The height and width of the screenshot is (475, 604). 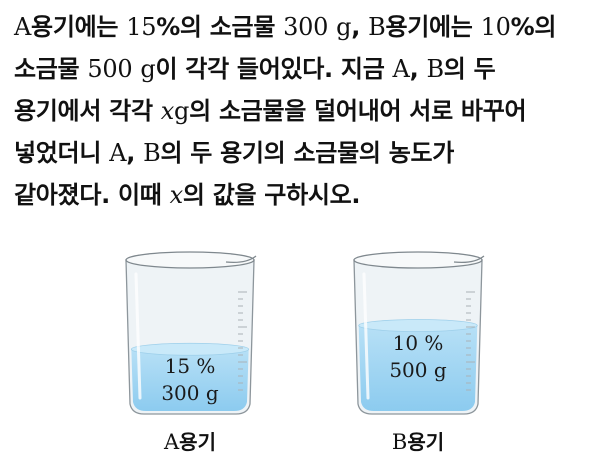 What do you see at coordinates (141, 27) in the screenshot?
I see `math-token: 15` at bounding box center [141, 27].